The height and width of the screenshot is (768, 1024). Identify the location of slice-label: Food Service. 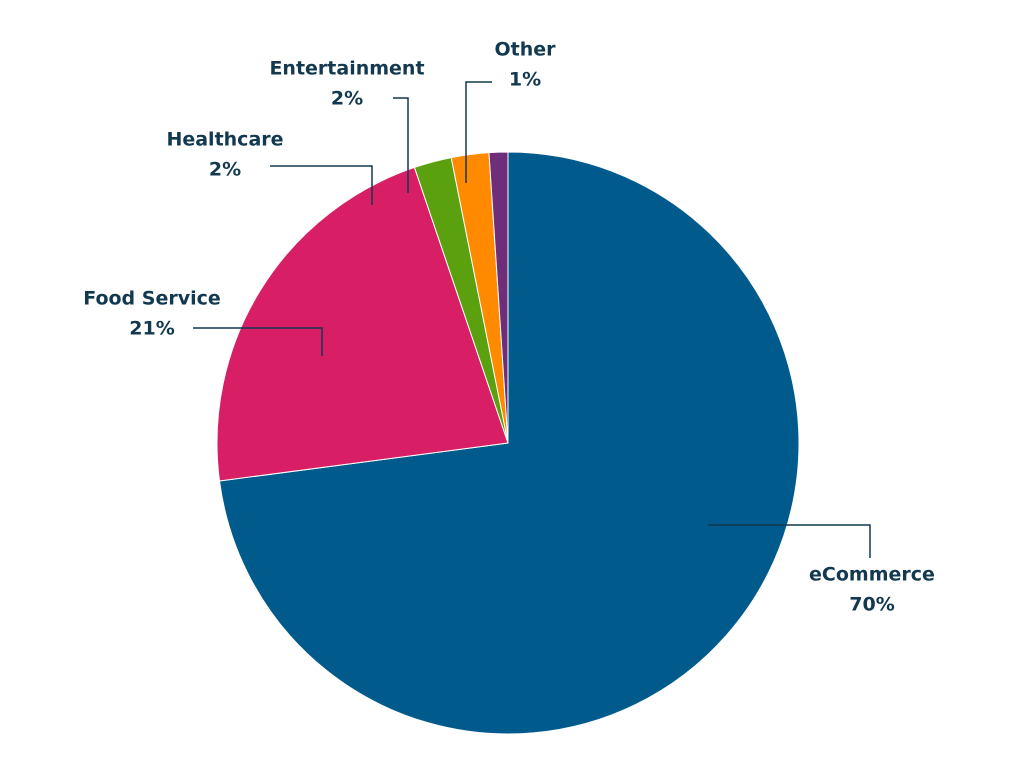
(152, 299).